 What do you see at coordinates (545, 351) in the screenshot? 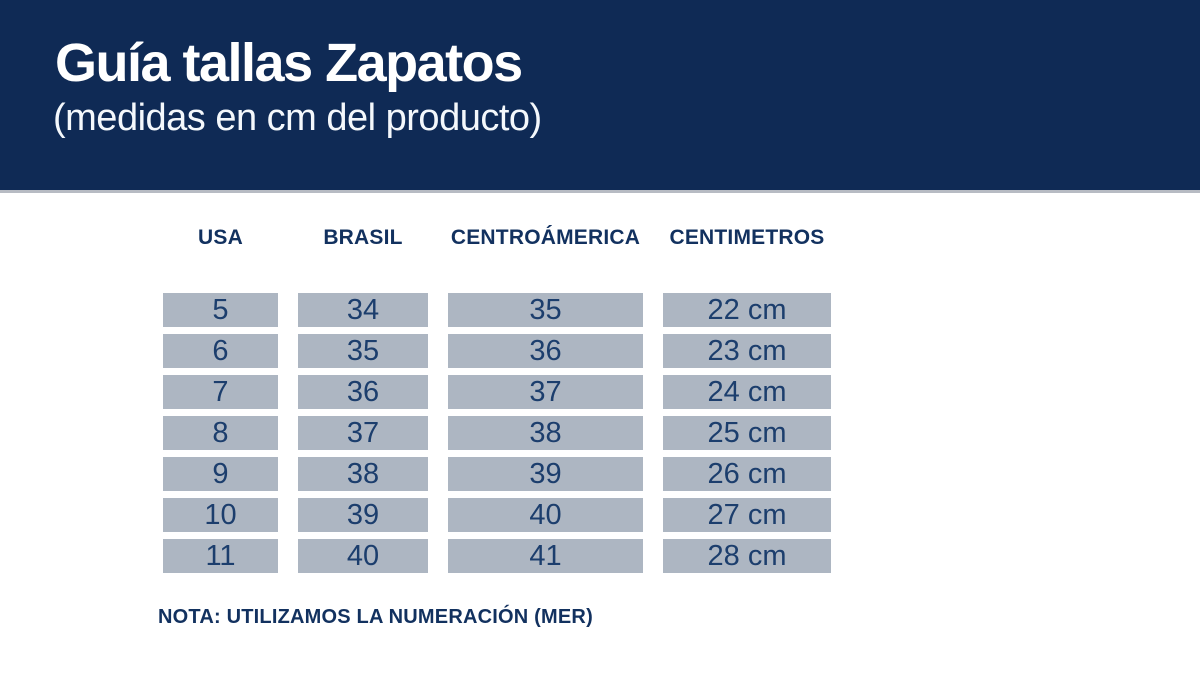
I see `size-cell-r2-c3: 36` at bounding box center [545, 351].